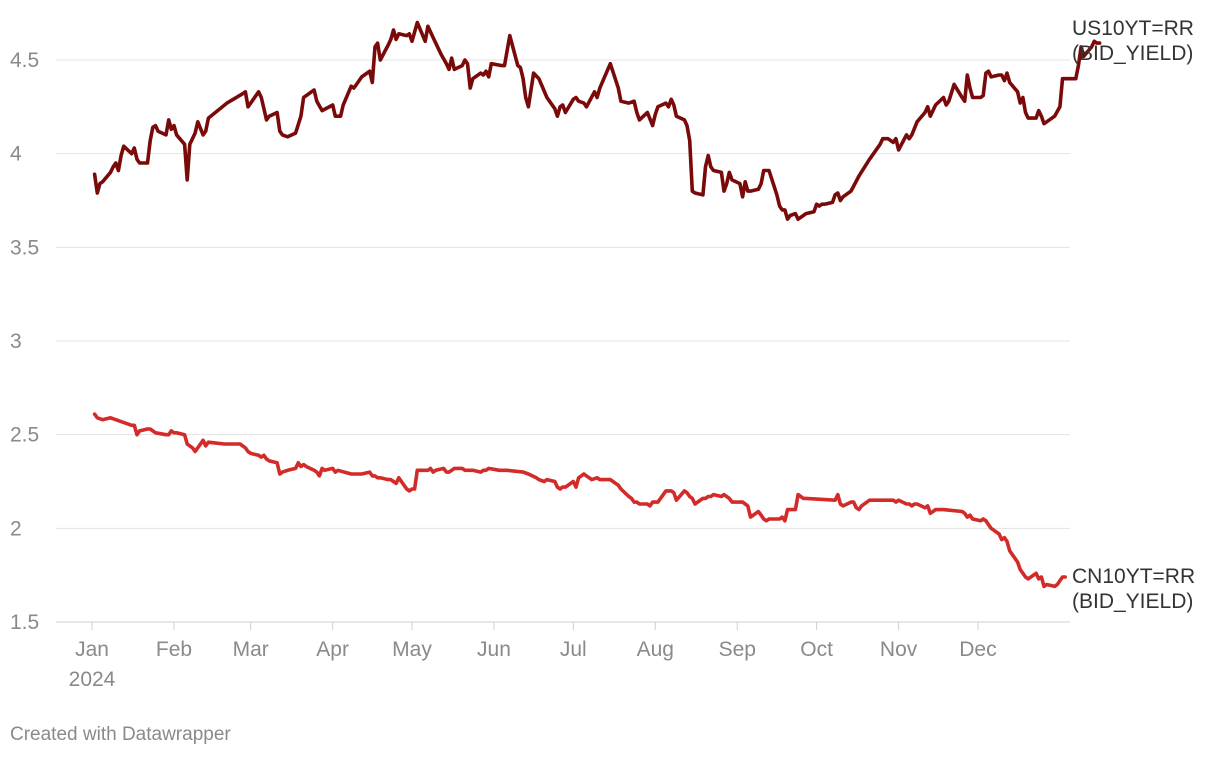 This screenshot has height=760, width=1220. Describe the element at coordinates (332, 649) in the screenshot. I see `x-tick-label: Apr` at that location.